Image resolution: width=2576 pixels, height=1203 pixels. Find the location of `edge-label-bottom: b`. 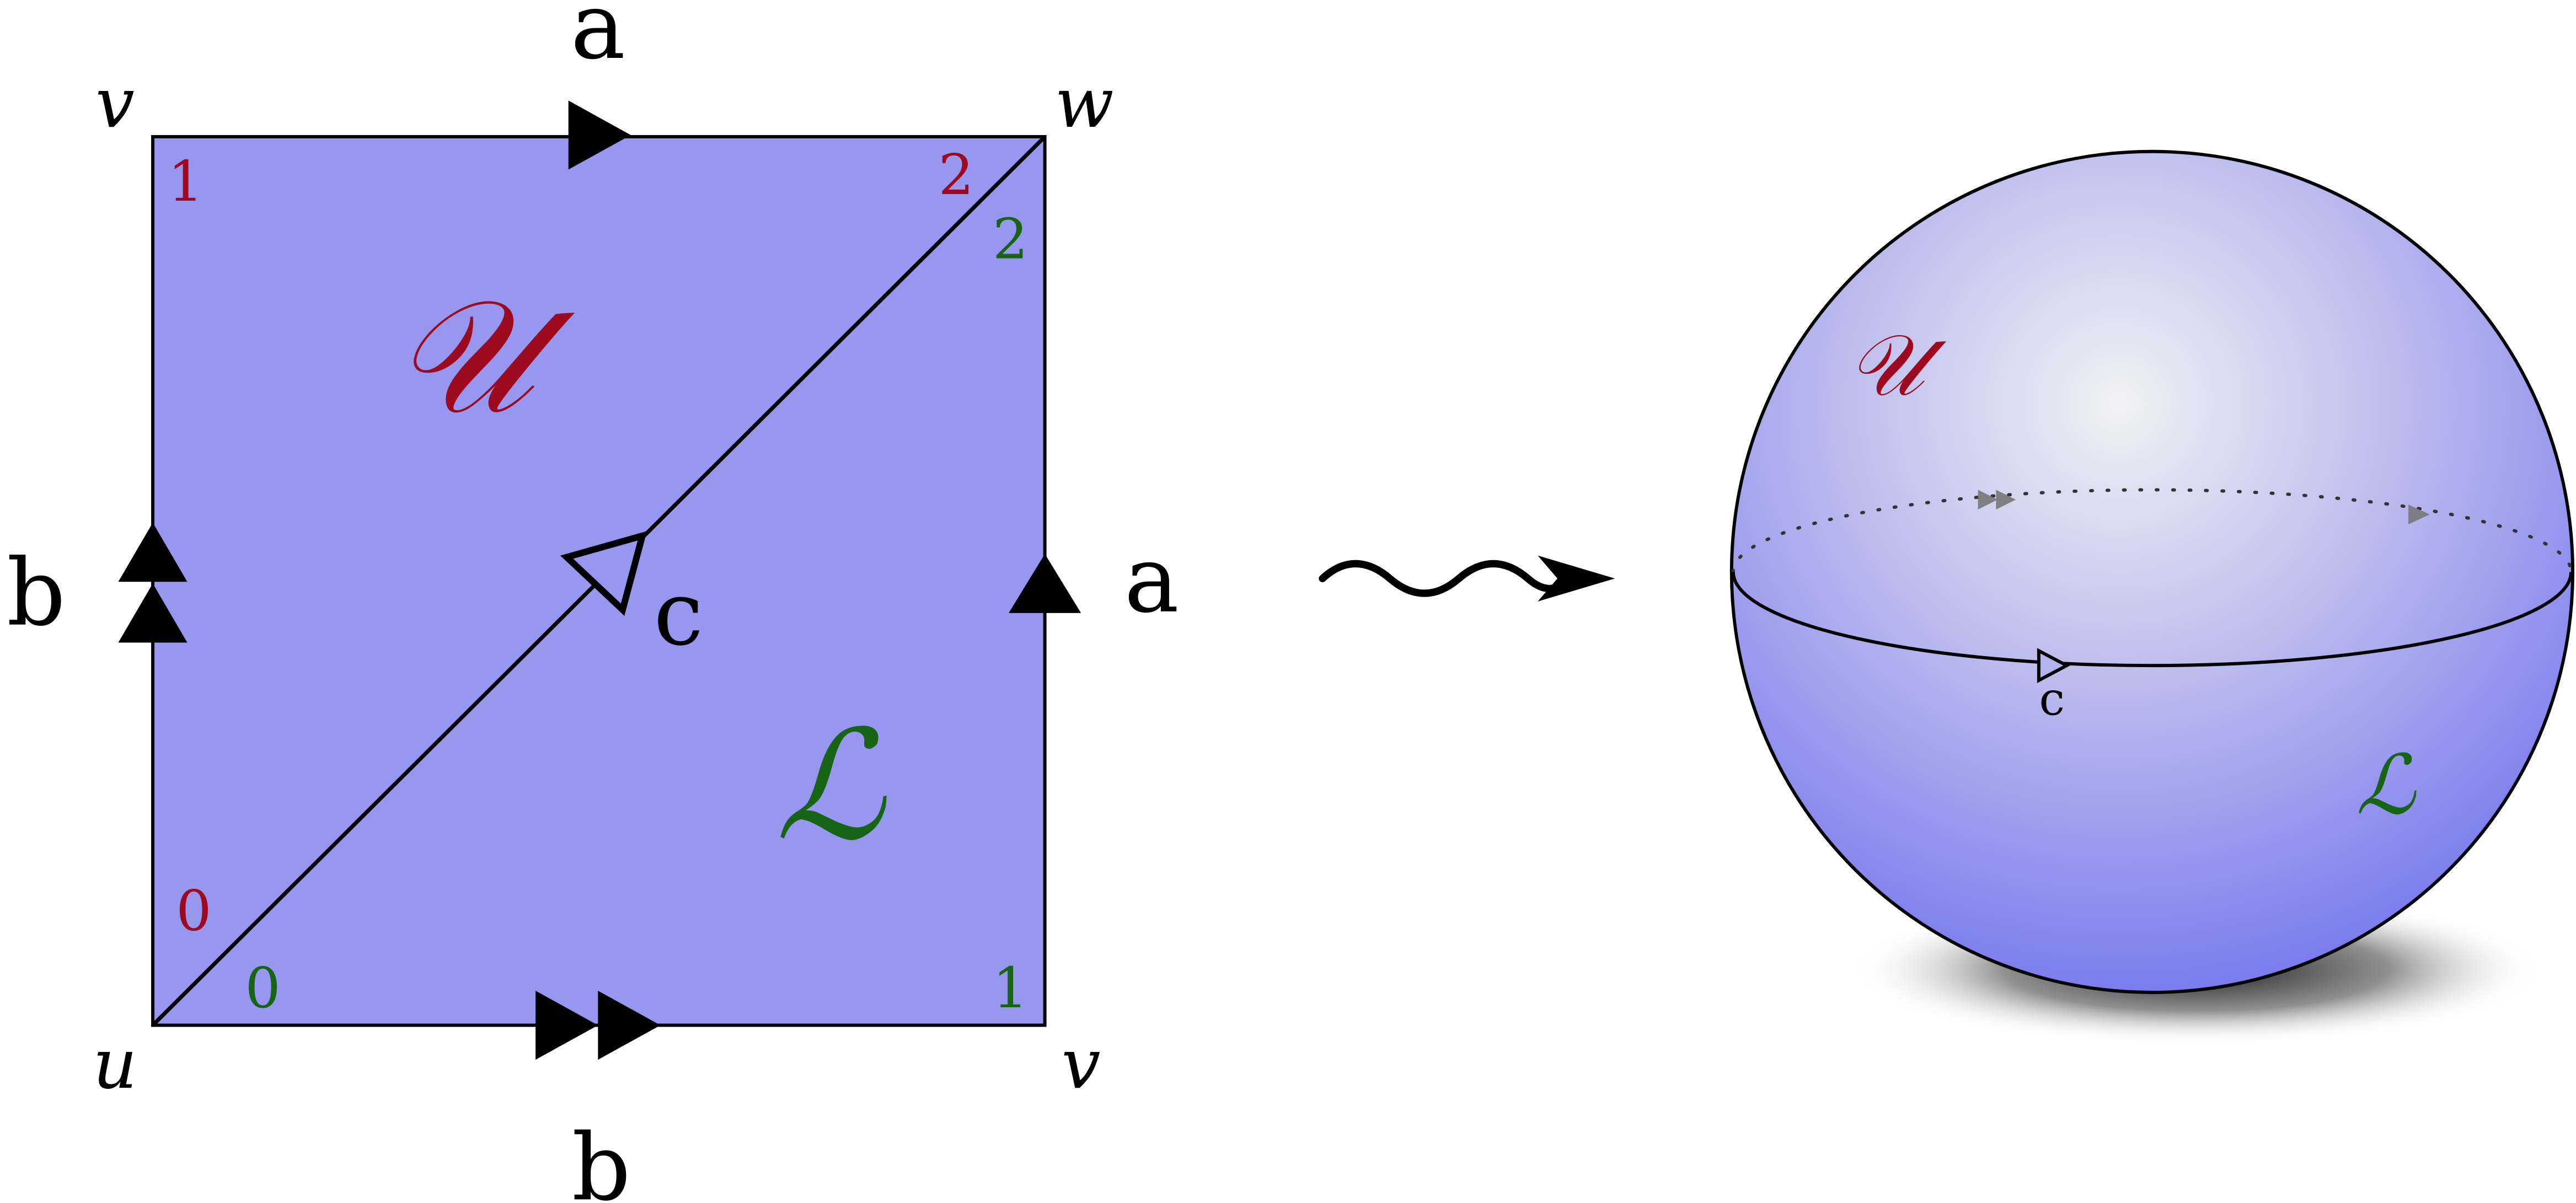

edge-label-bottom: b is located at coordinates (601, 1158).